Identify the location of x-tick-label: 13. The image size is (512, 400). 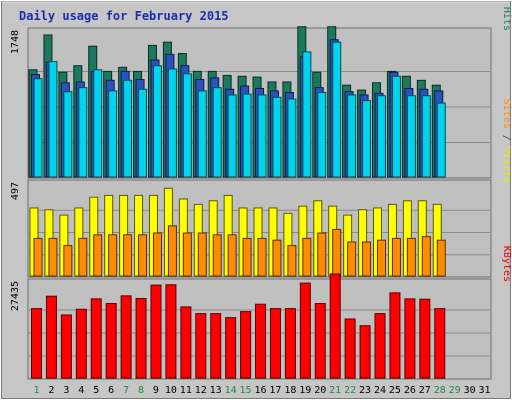
(216, 390).